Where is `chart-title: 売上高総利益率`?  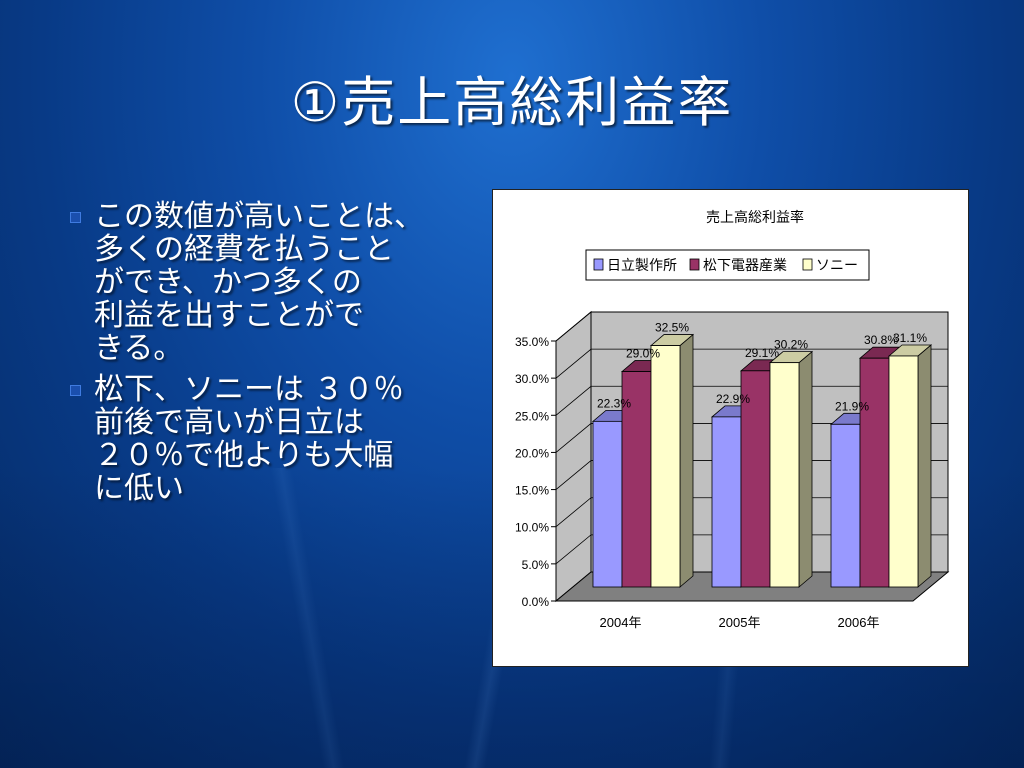 chart-title: 売上高総利益率 is located at coordinates (755, 217).